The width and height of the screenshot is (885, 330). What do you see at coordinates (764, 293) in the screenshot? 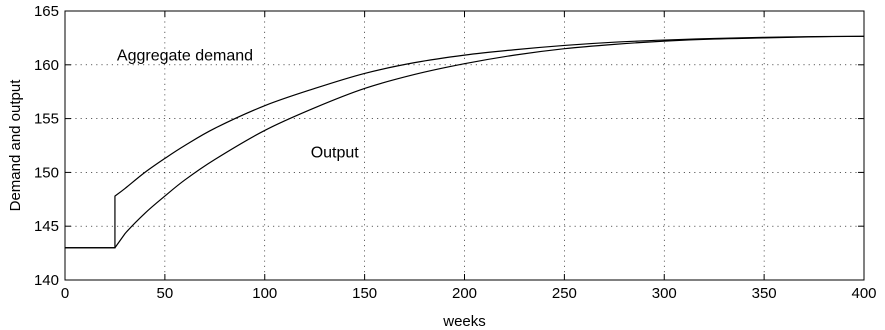
I see `x-tick-label: 350` at bounding box center [764, 293].